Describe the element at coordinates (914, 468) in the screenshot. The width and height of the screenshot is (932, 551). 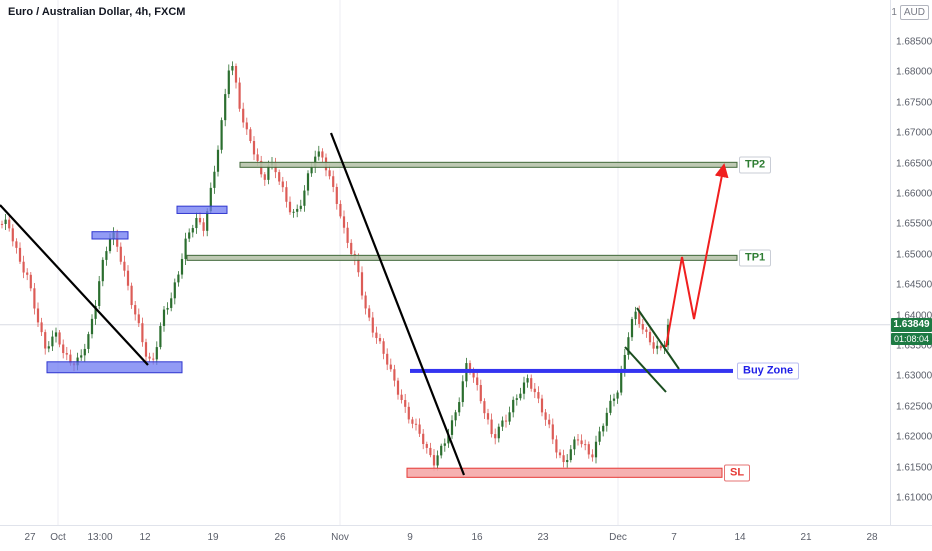
I see `price-tick: 1.61500` at that location.